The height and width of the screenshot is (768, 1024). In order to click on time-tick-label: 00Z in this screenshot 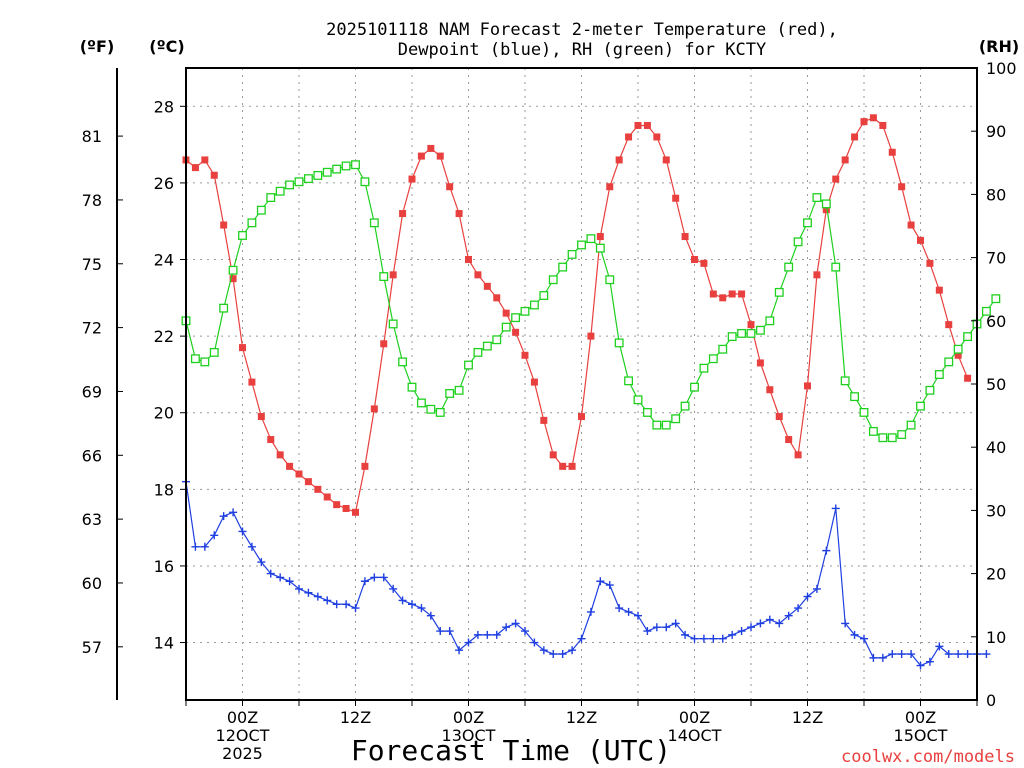, I will do `click(242, 717)`.